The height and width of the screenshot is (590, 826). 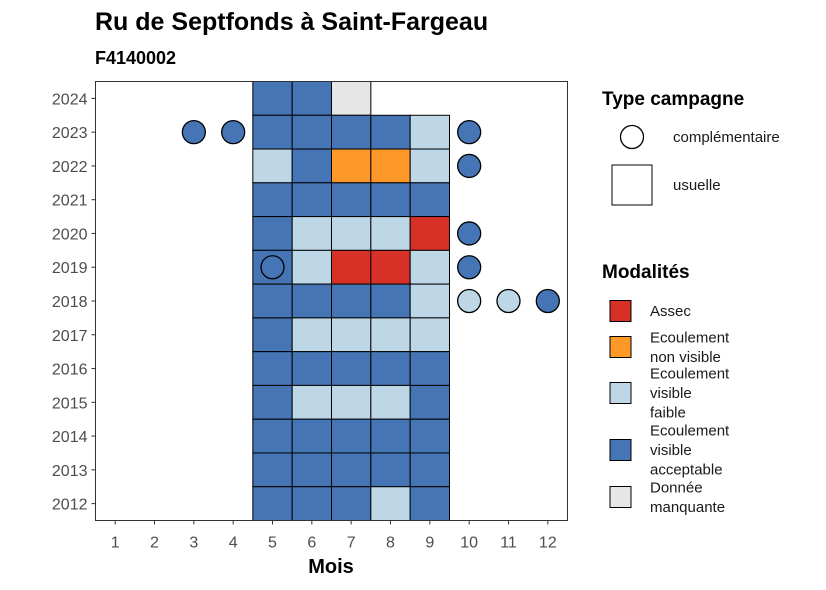 I want to click on y-tick-label: 2016, so click(x=70, y=370).